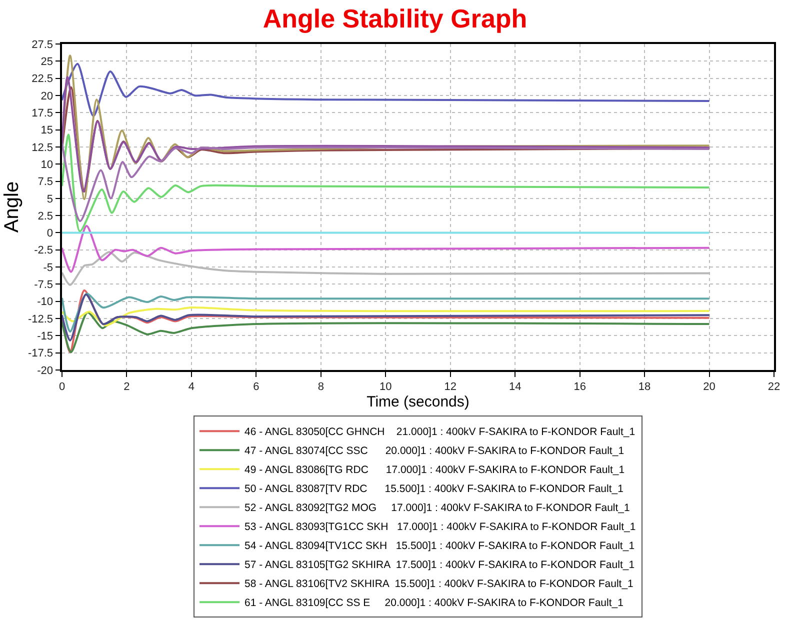 This screenshot has height=628, width=790. What do you see at coordinates (62, 386) in the screenshot?
I see `x-tick-label: 0` at bounding box center [62, 386].